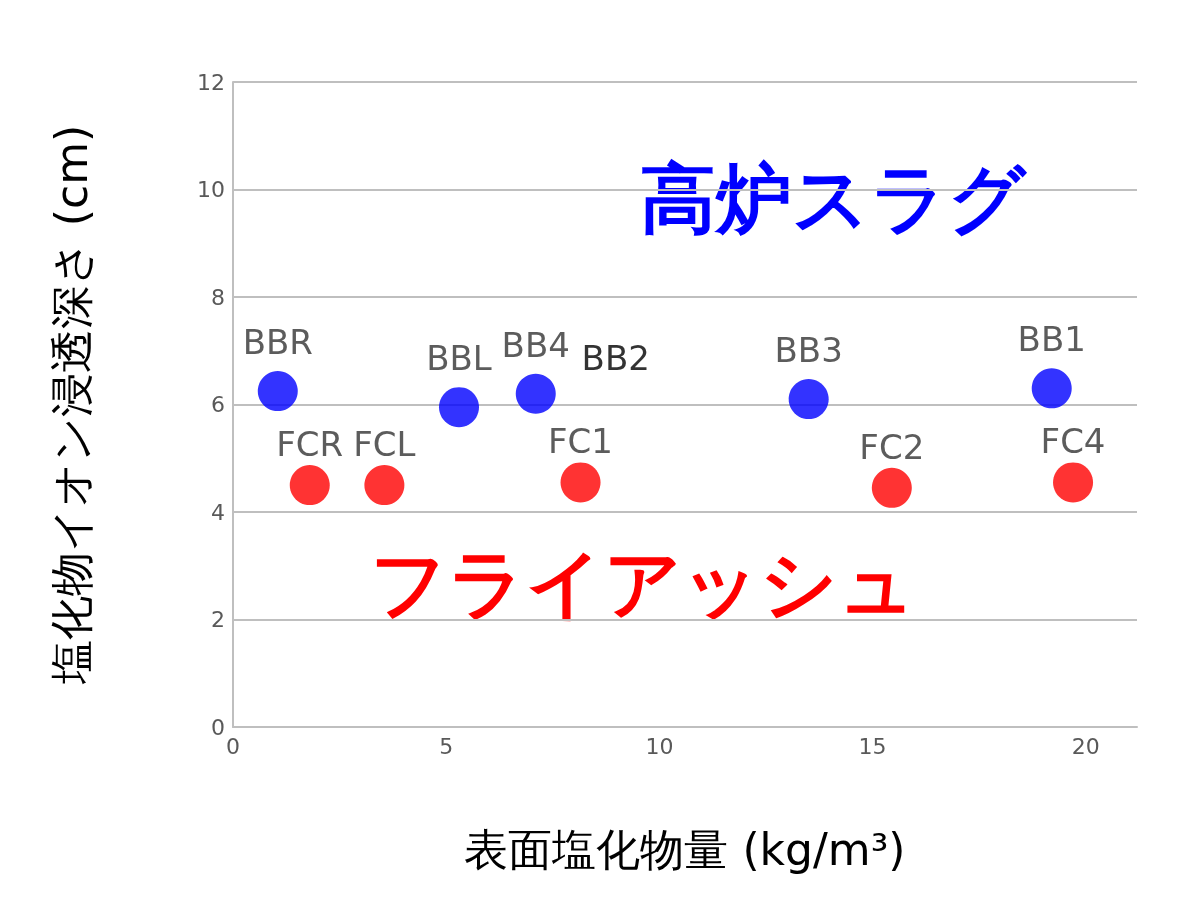 This screenshot has height=919, width=1179. I want to click on y-axis-title: 塩化物イオン浸透深さ (cm), so click(71, 405).